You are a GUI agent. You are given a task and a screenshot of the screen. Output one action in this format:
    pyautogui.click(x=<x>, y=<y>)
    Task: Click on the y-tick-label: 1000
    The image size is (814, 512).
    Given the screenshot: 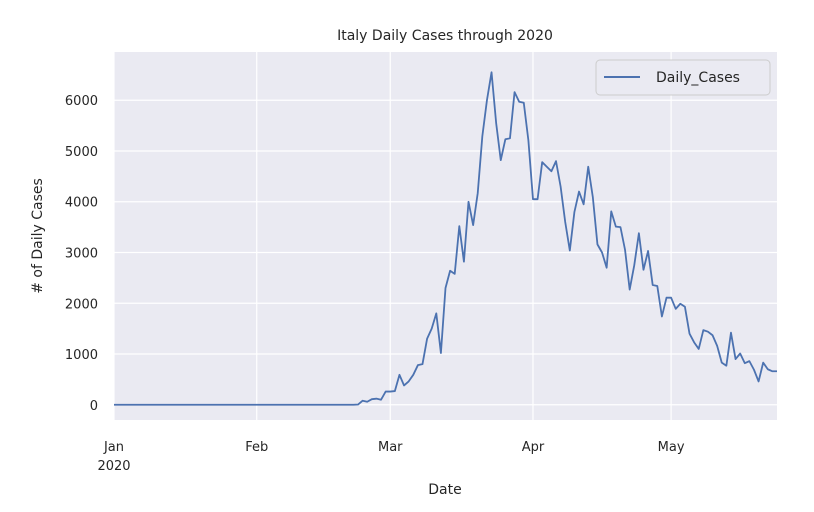 What is the action you would take?
    pyautogui.click(x=81, y=355)
    